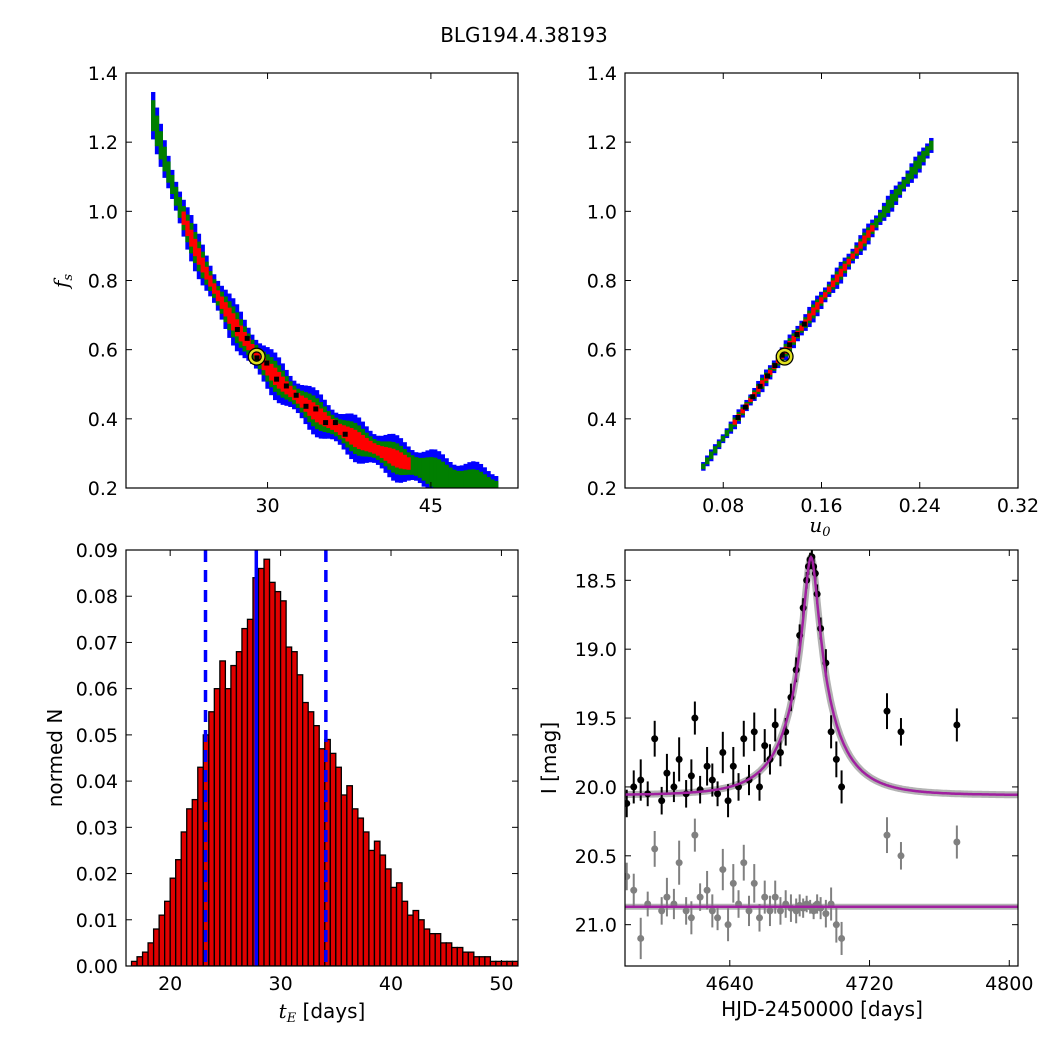  I want to click on y-tick-label: 0.04, so click(97, 782).